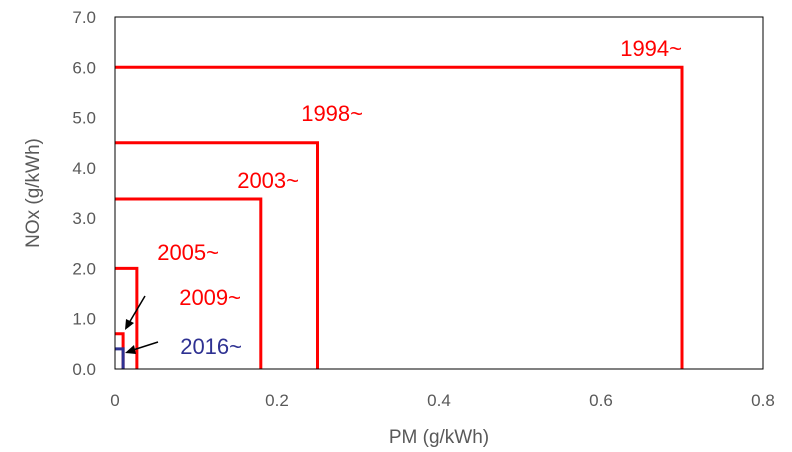  Describe the element at coordinates (268, 180) in the screenshot. I see `era-label-2003: 2003~` at that location.